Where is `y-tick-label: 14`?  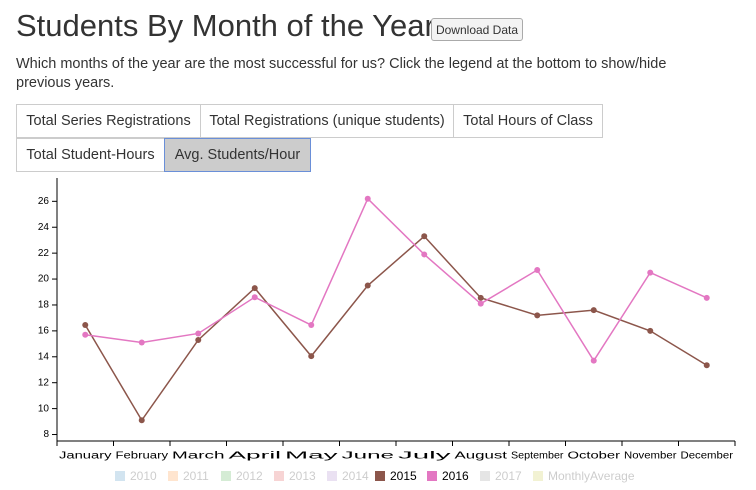 y-tick-label: 14 is located at coordinates (44, 356).